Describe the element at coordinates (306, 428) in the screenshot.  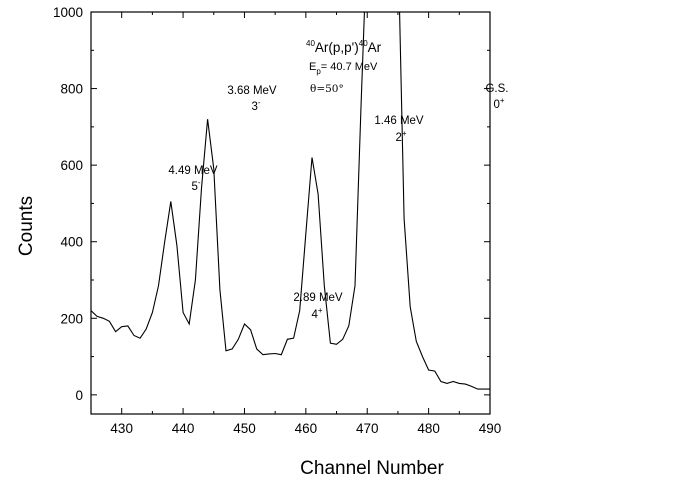
I see `x-tick-label: 460` at that location.